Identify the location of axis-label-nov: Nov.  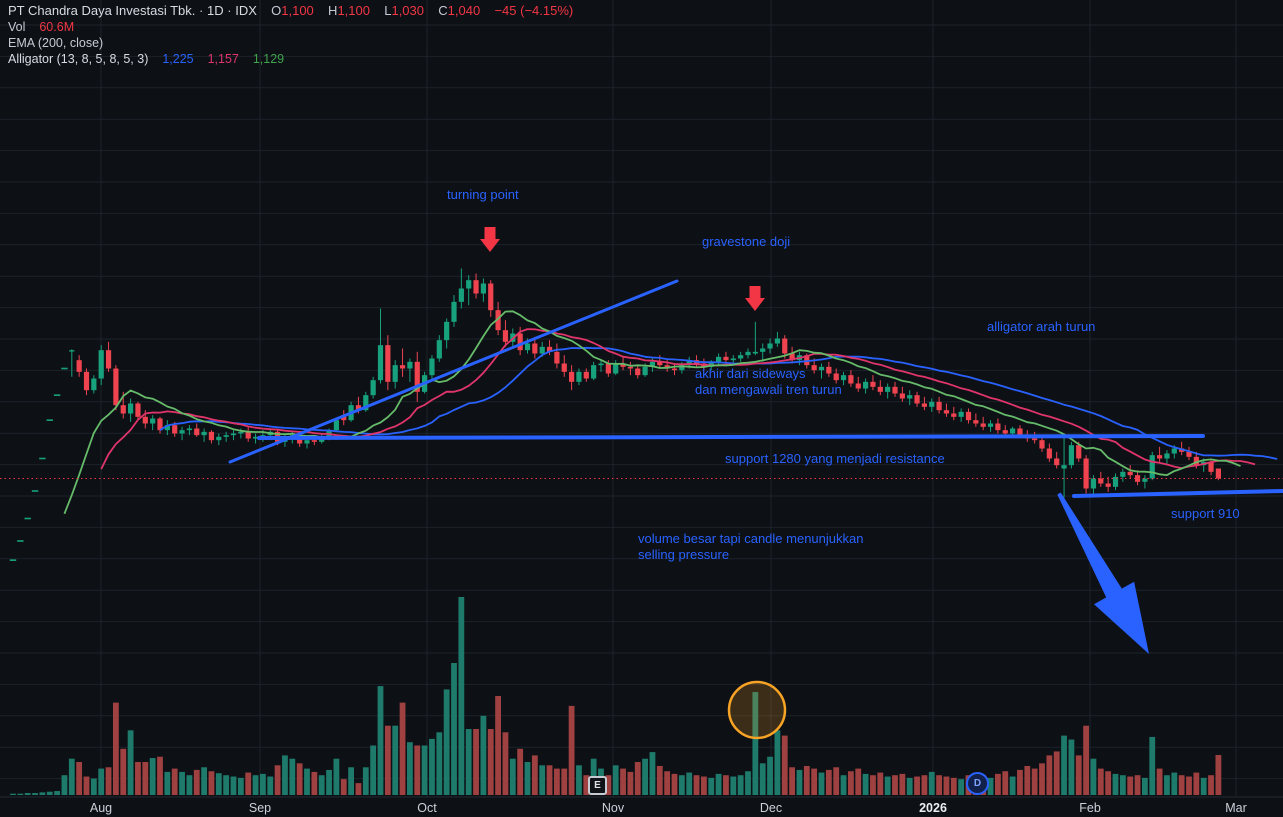
(613, 808).